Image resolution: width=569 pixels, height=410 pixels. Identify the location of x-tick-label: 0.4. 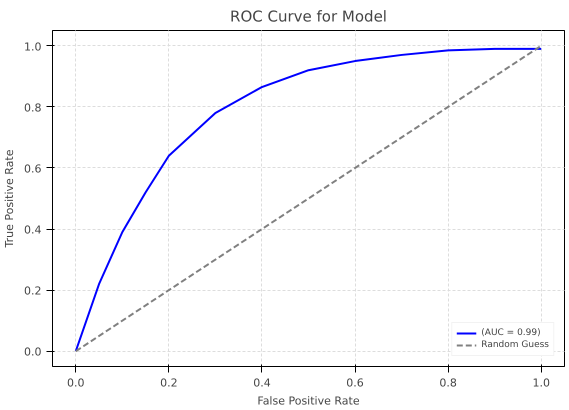
(262, 383).